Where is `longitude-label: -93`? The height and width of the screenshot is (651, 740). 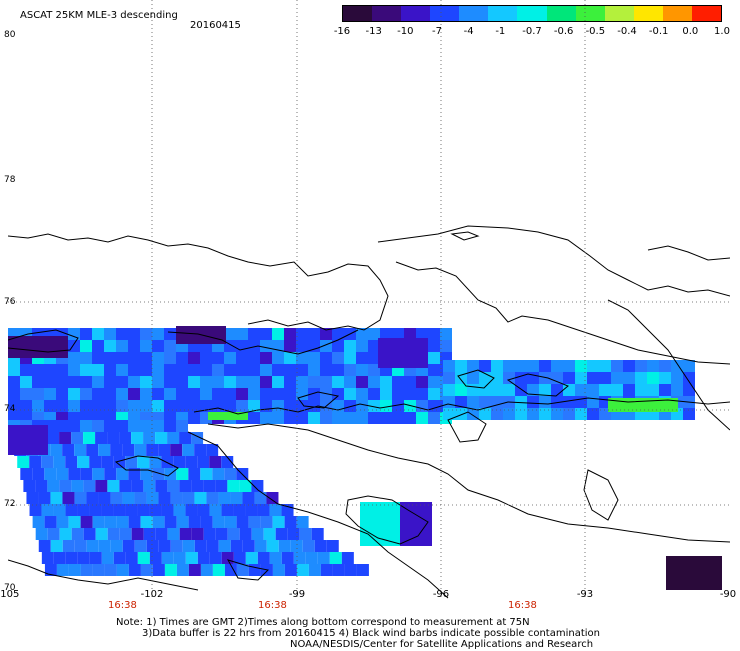
longitude-label: -93 is located at coordinates (585, 594).